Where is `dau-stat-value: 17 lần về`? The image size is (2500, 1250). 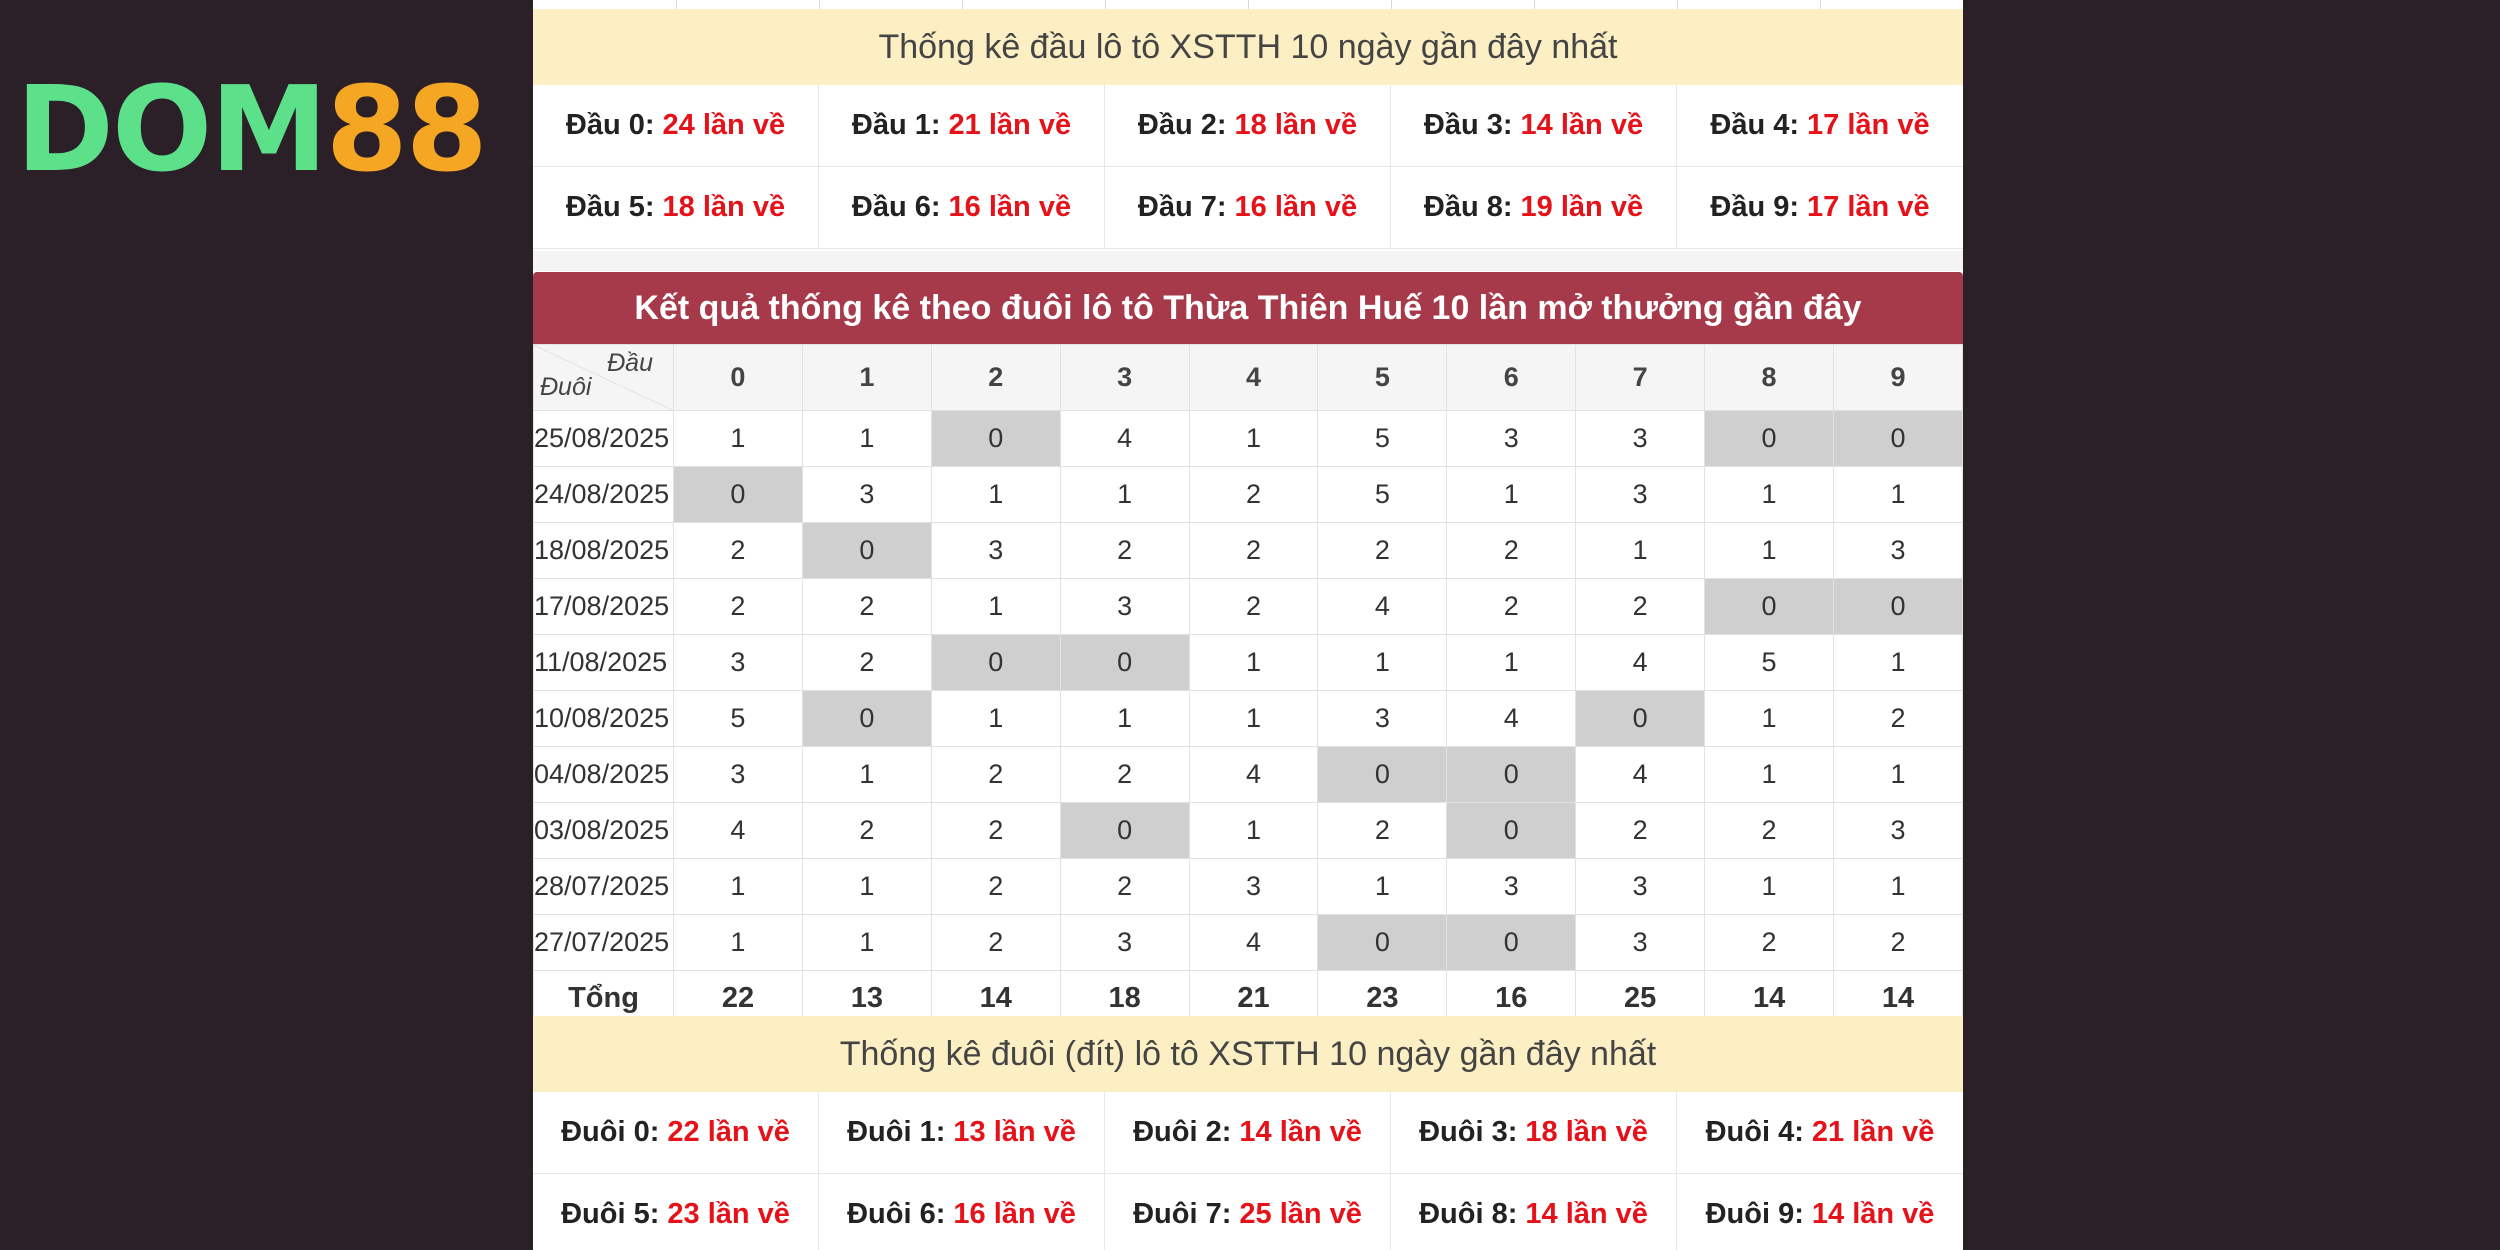
dau-stat-value: 17 lần về is located at coordinates (1868, 125).